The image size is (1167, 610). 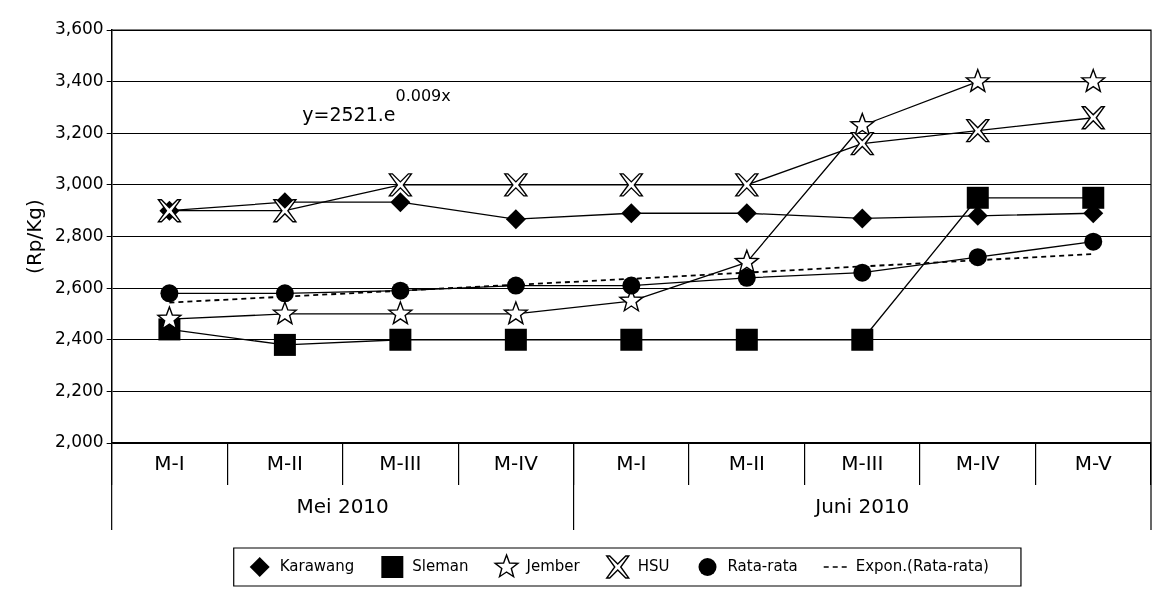 I want to click on y-tick-label: 2,200, so click(x=79, y=389).